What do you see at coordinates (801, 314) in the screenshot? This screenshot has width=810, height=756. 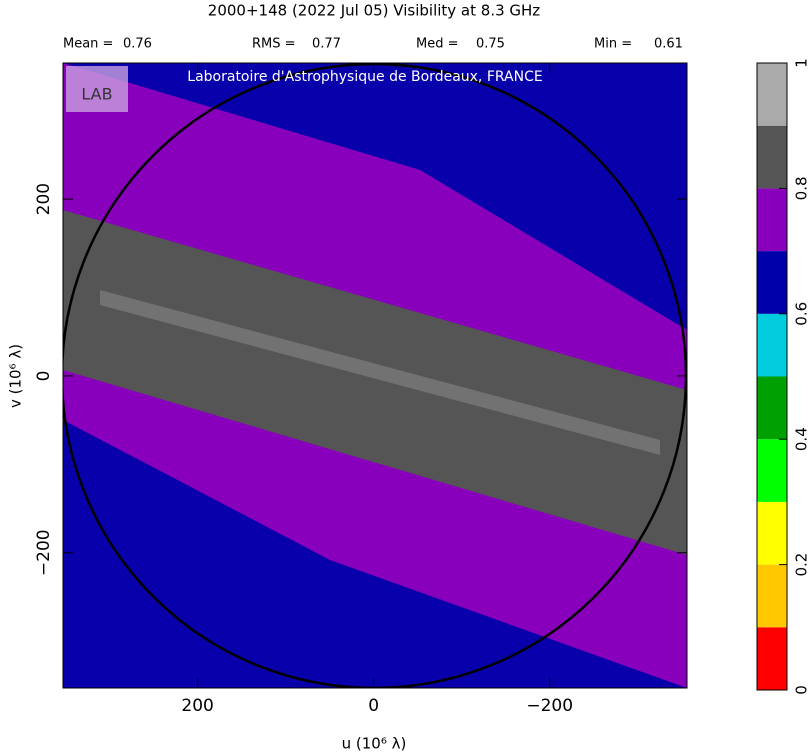 I see `colorbar-tick-label: 0.6` at bounding box center [801, 314].